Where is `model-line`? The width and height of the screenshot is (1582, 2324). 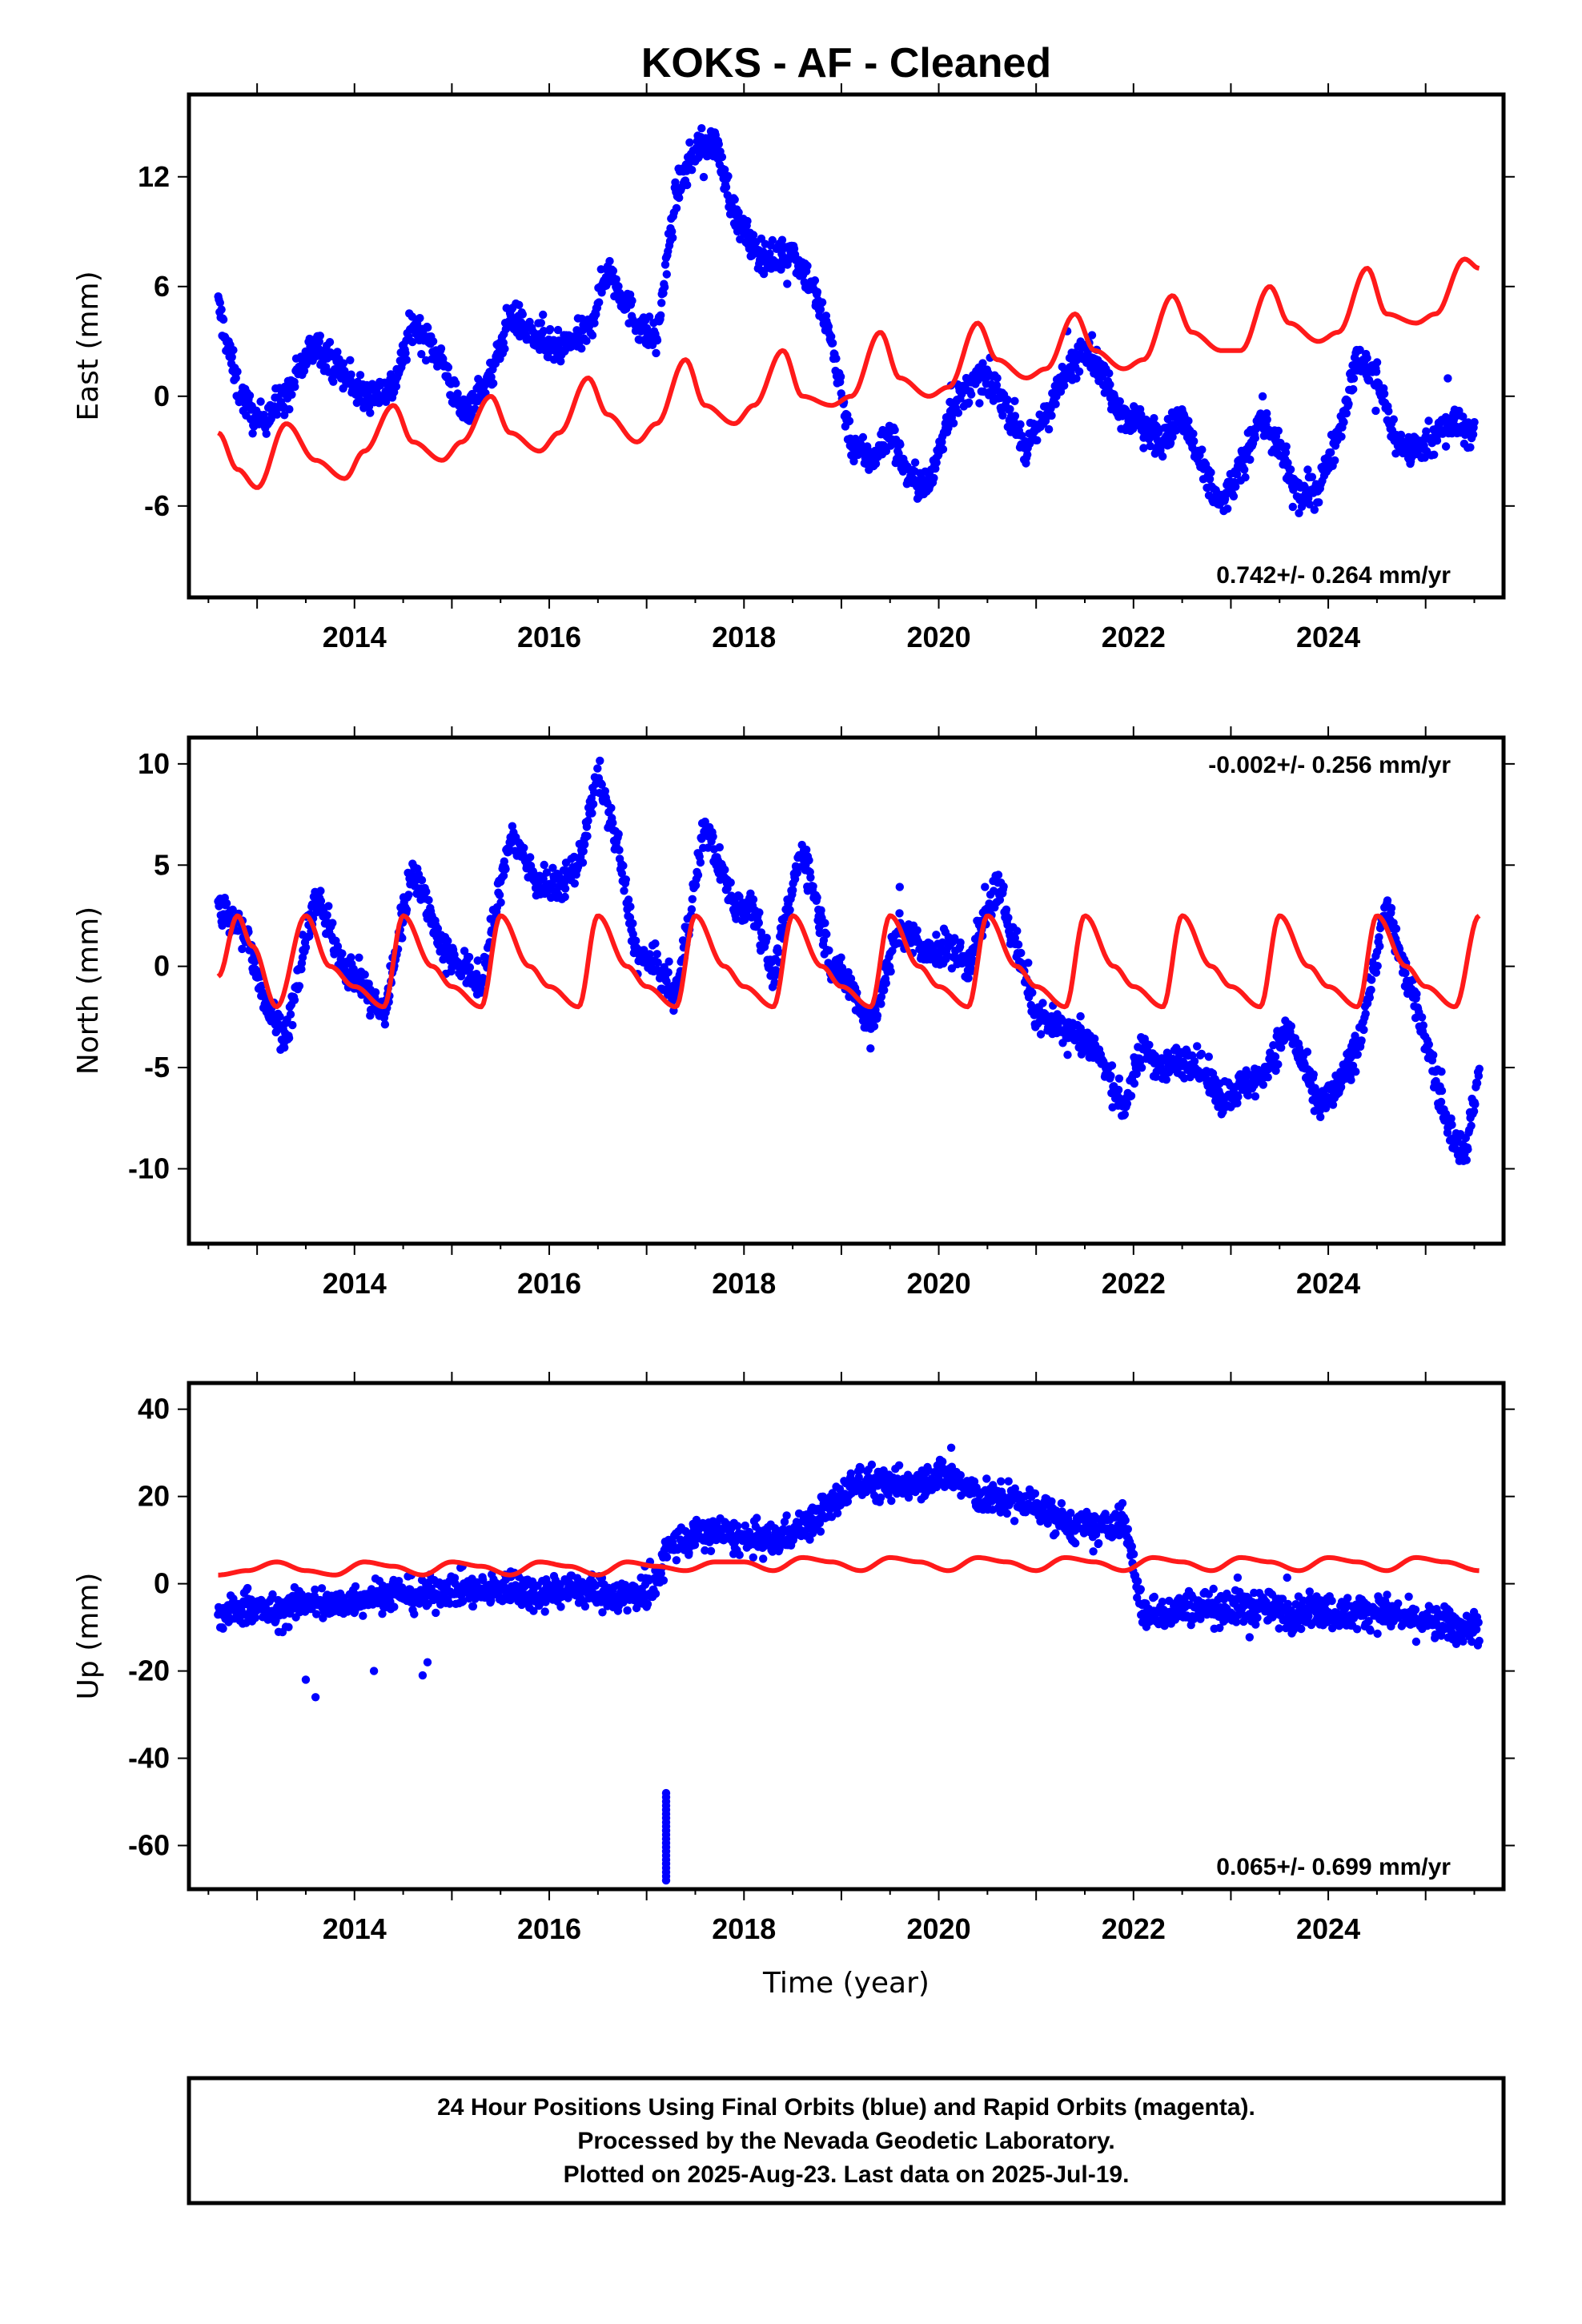 model-line is located at coordinates (848, 373).